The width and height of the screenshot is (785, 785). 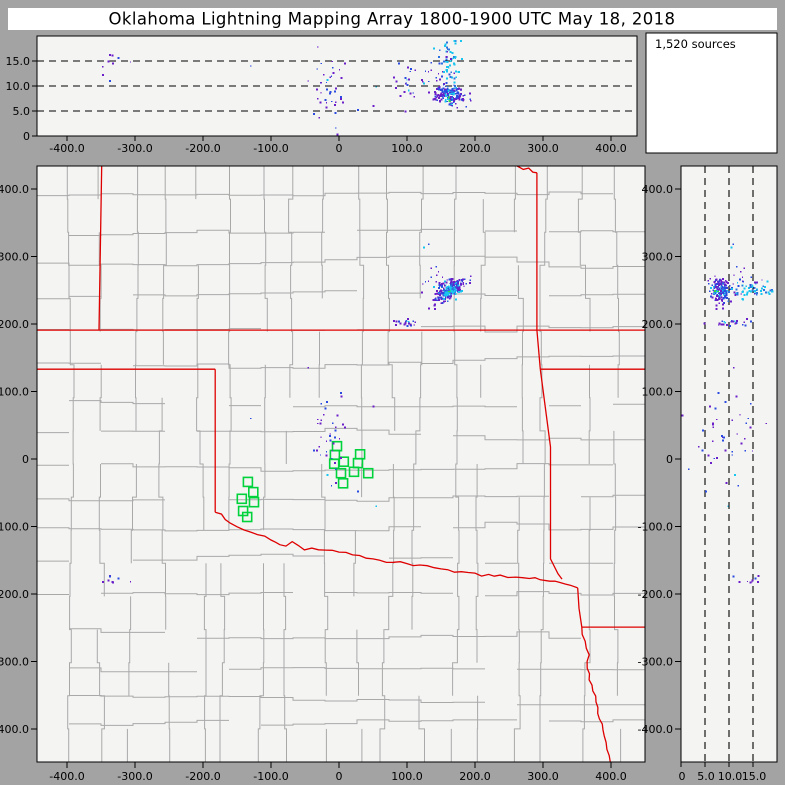 I want to click on tick-label: -300.0, so click(x=134, y=148).